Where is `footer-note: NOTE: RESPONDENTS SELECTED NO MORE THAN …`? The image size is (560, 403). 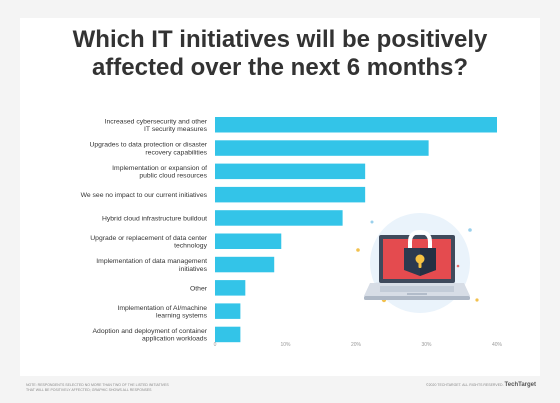
footer-note: NOTE: RESPONDENTS SELECTED NO MORE THAN … is located at coordinates (97, 387).